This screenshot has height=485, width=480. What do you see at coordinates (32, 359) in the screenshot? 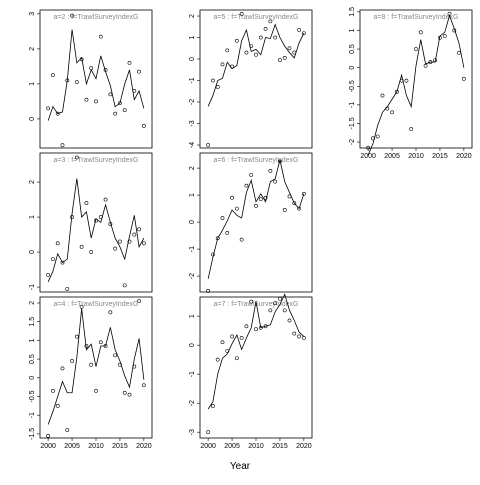
I see `y-tick-label: 0.5` at bounding box center [32, 359].